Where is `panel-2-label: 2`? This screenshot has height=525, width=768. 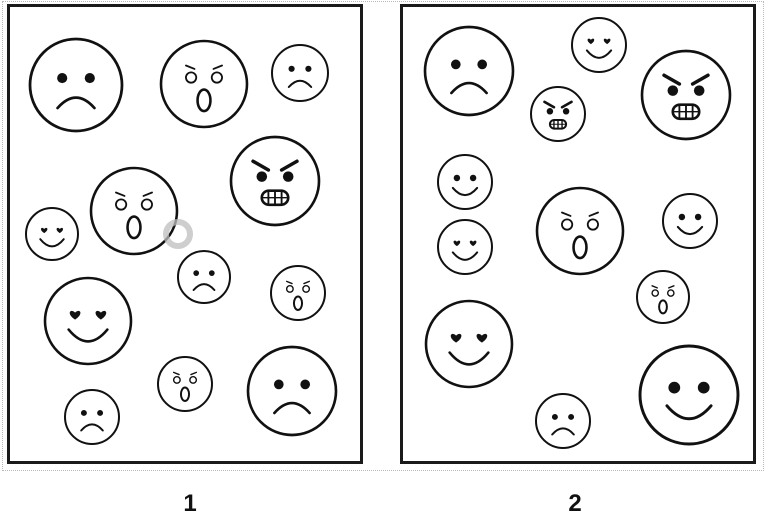
panel-2-label: 2 is located at coordinates (575, 503).